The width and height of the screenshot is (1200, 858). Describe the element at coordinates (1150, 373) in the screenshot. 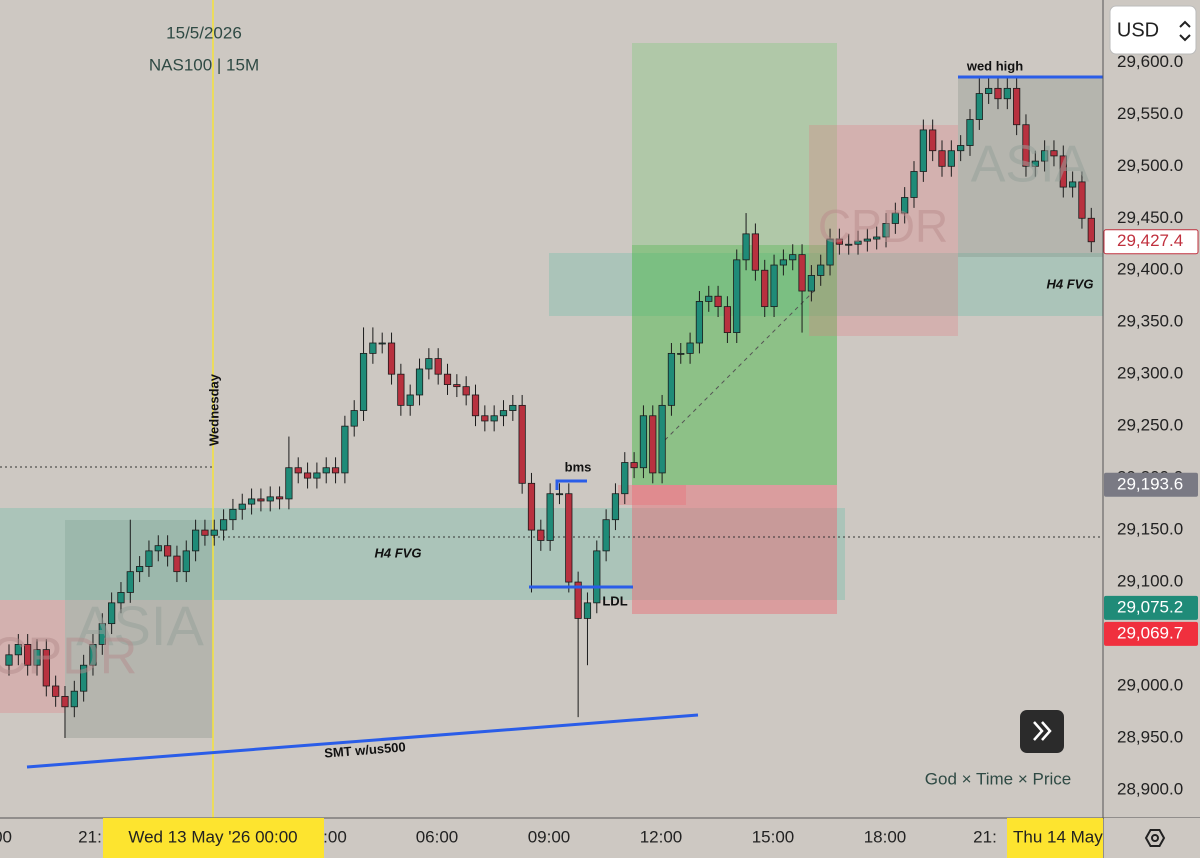

I see `y-tick-label: 29,300.0` at that location.